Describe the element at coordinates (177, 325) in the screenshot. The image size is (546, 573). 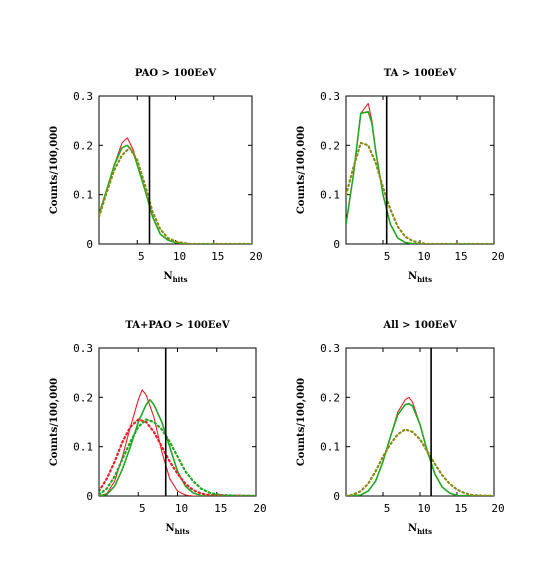
I see `chart-title: TA+PAO > 100EeV` at that location.